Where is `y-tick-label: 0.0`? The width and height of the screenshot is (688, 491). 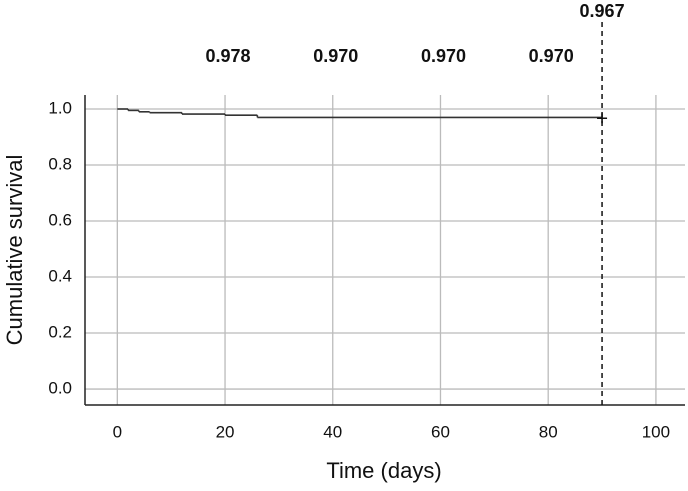 y-tick-label: 0.0 is located at coordinates (60, 388).